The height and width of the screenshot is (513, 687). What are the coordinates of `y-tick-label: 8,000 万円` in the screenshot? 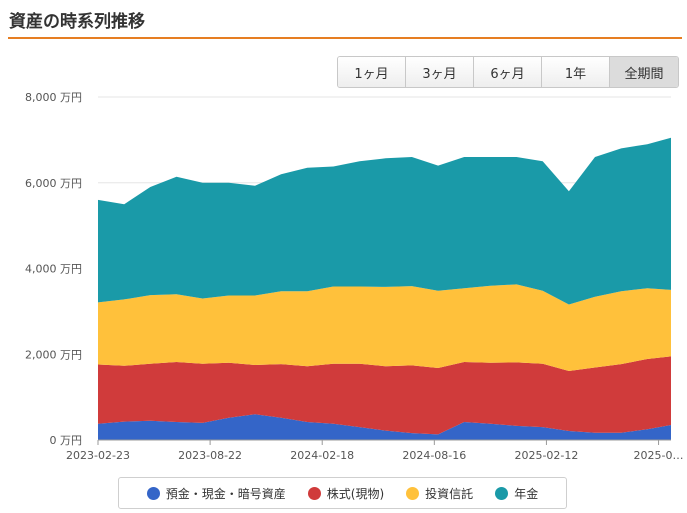 It's located at (53, 97).